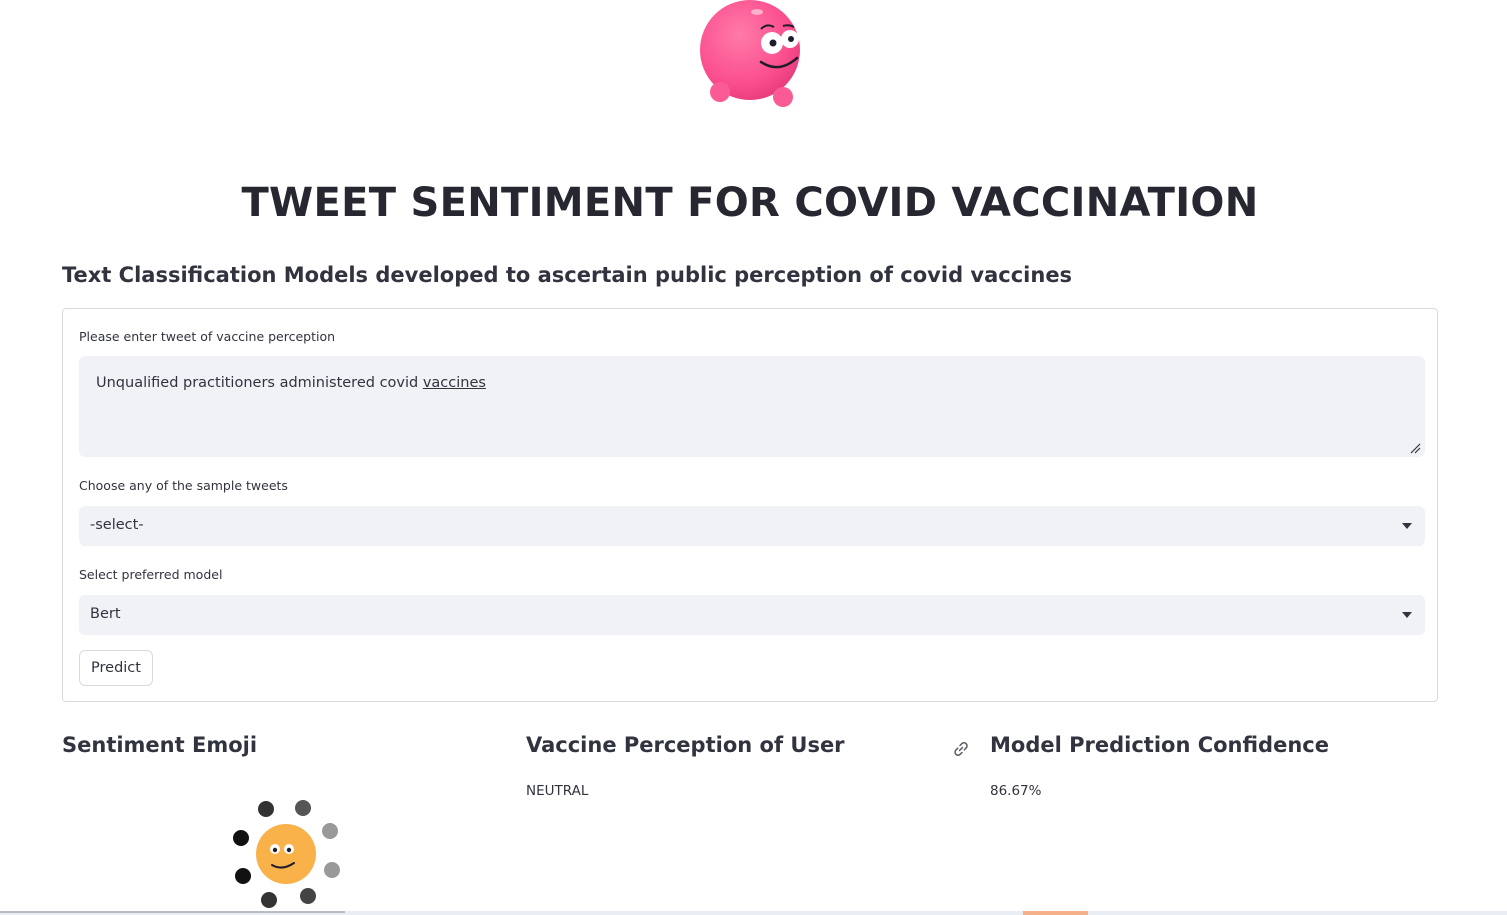  What do you see at coordinates (454, 383) in the screenshot?
I see `tweet-text-flagged-word: vaccines` at bounding box center [454, 383].